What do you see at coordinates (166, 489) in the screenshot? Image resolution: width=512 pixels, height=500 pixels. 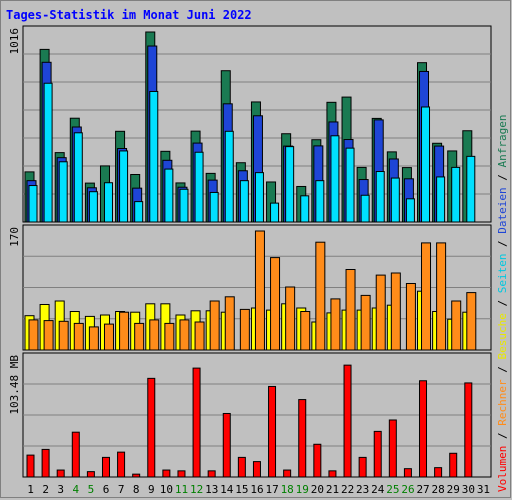 I see `x-tick-label: 10` at bounding box center [166, 489].